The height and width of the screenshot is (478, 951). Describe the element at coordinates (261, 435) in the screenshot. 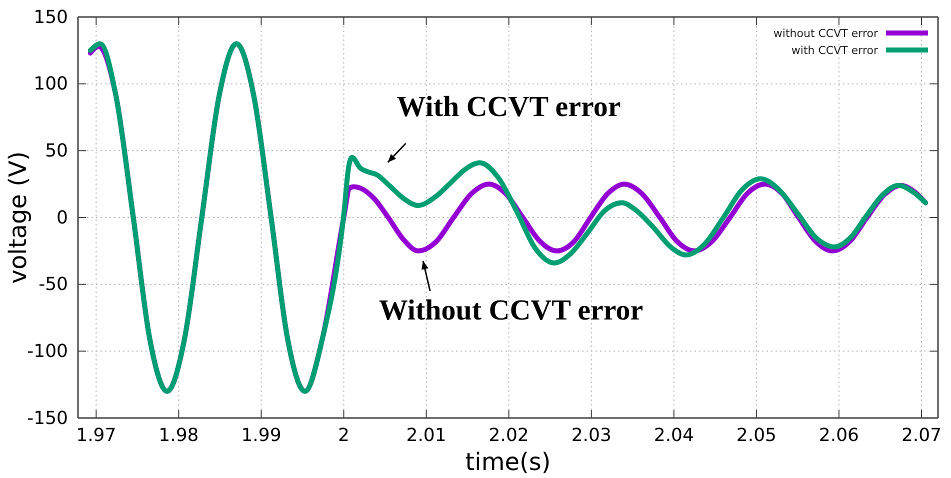

I see `x-tick-label: 1.99` at that location.